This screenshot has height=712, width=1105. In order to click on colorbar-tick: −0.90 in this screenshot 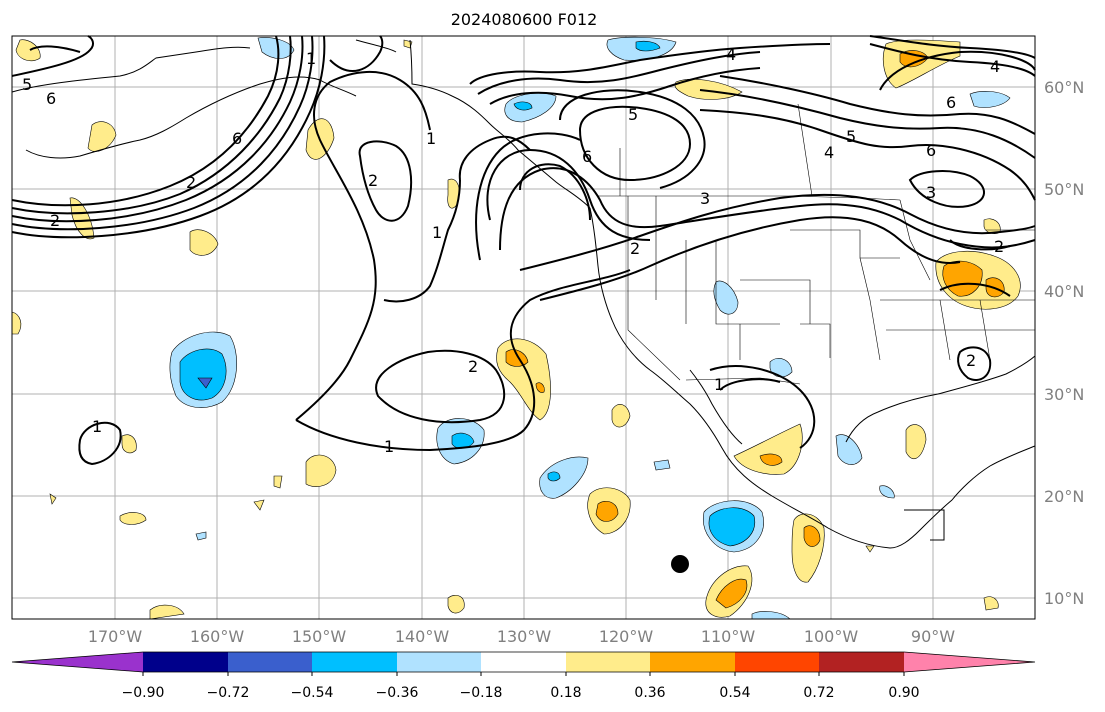, I will do `click(143, 693)`.